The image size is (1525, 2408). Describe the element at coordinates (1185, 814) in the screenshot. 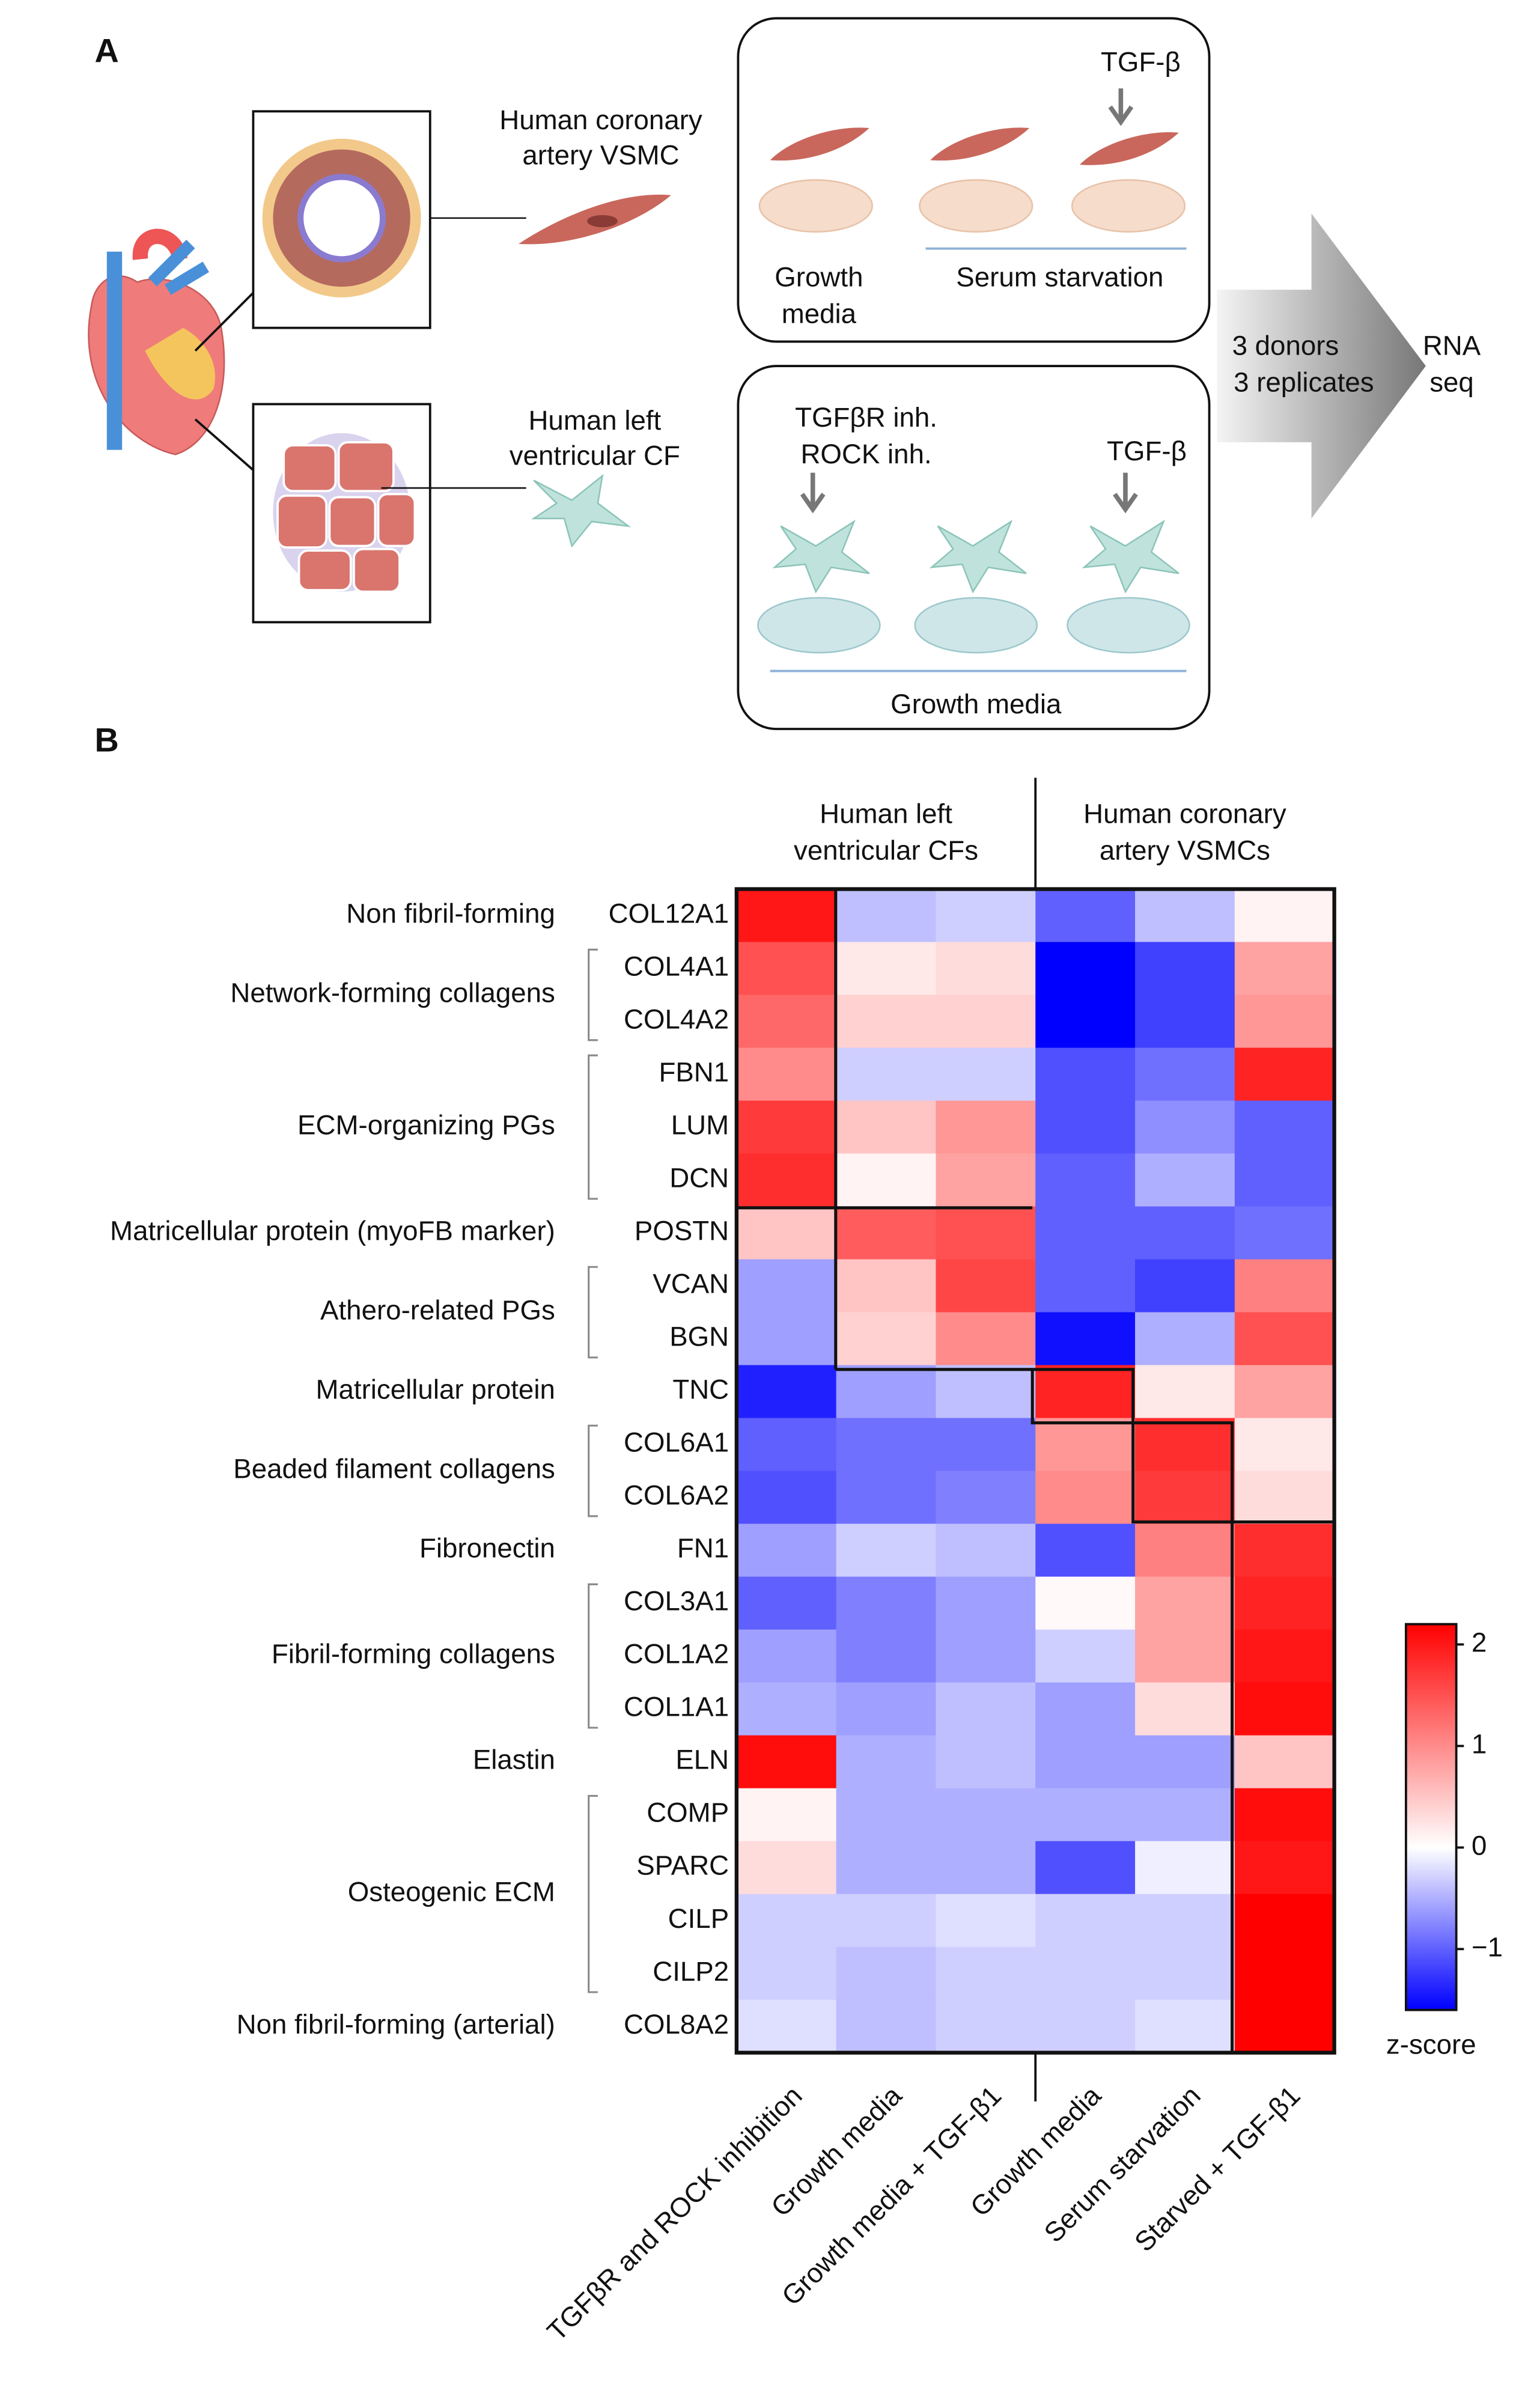

I see `column-group-label: Human coronary` at that location.